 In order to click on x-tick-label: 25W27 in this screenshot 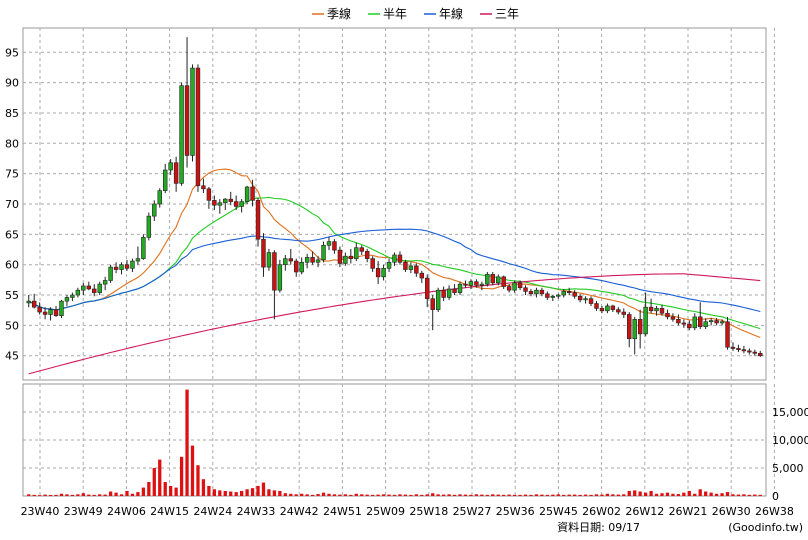, I will do `click(472, 511)`.